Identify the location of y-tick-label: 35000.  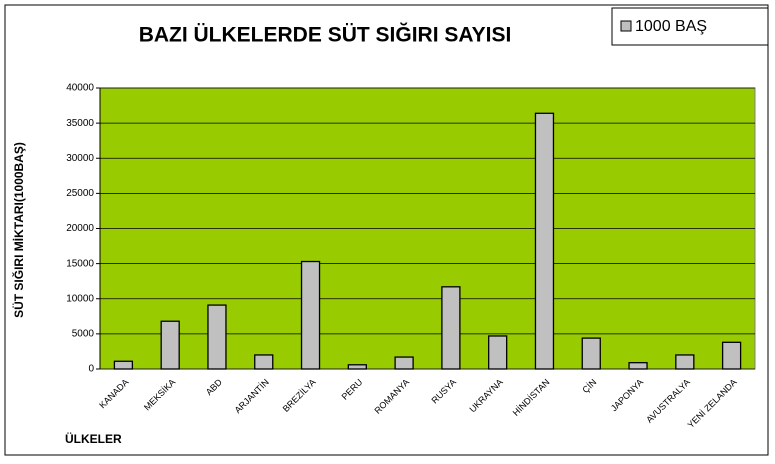
(80, 123).